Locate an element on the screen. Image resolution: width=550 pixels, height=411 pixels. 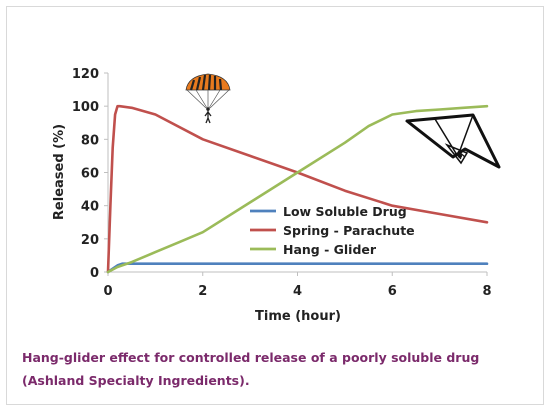
y-tick-label: 60 is located at coordinates (90, 174).